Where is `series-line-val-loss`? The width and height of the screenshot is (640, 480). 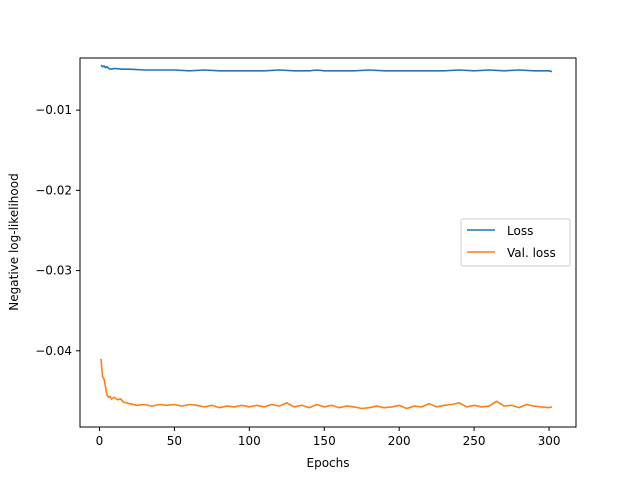 series-line-val-loss is located at coordinates (326, 384).